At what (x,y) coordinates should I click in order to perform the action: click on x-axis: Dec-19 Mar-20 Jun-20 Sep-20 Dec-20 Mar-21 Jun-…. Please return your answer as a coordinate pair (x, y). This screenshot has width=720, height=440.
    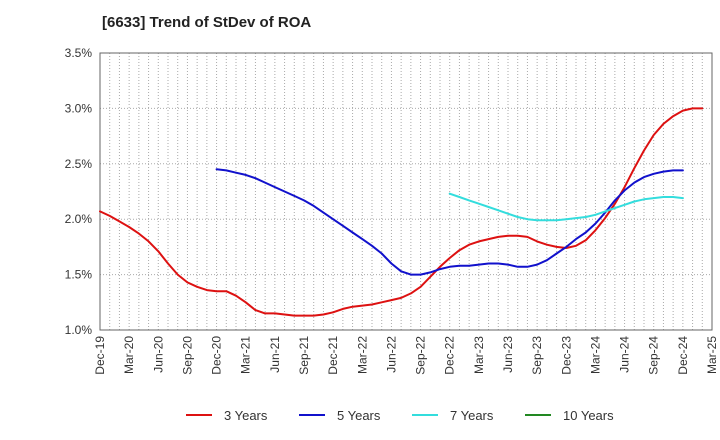
    Looking at the image, I should click on (406, 355).